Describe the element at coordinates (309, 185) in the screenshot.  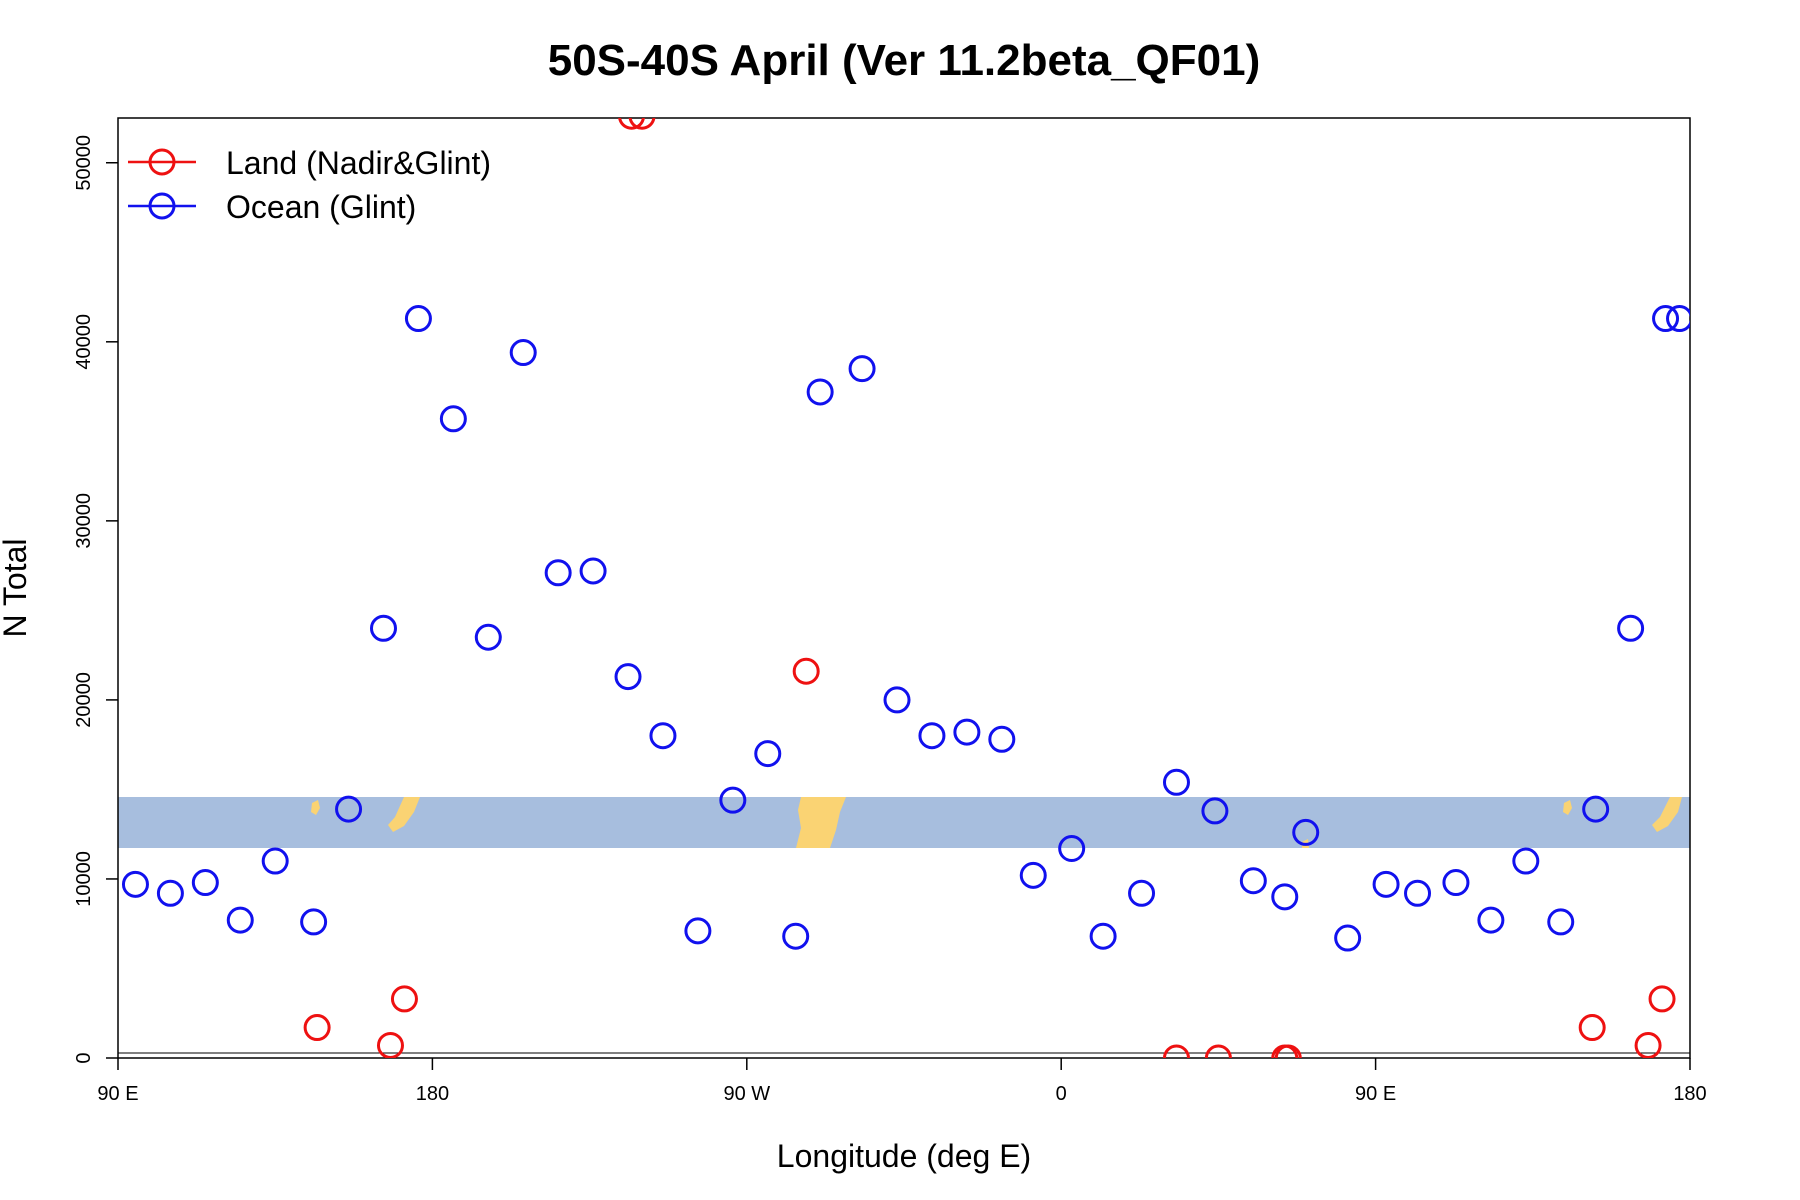
I see `legend: Land (Nadir&Glint) Ocean (Glint)` at that location.